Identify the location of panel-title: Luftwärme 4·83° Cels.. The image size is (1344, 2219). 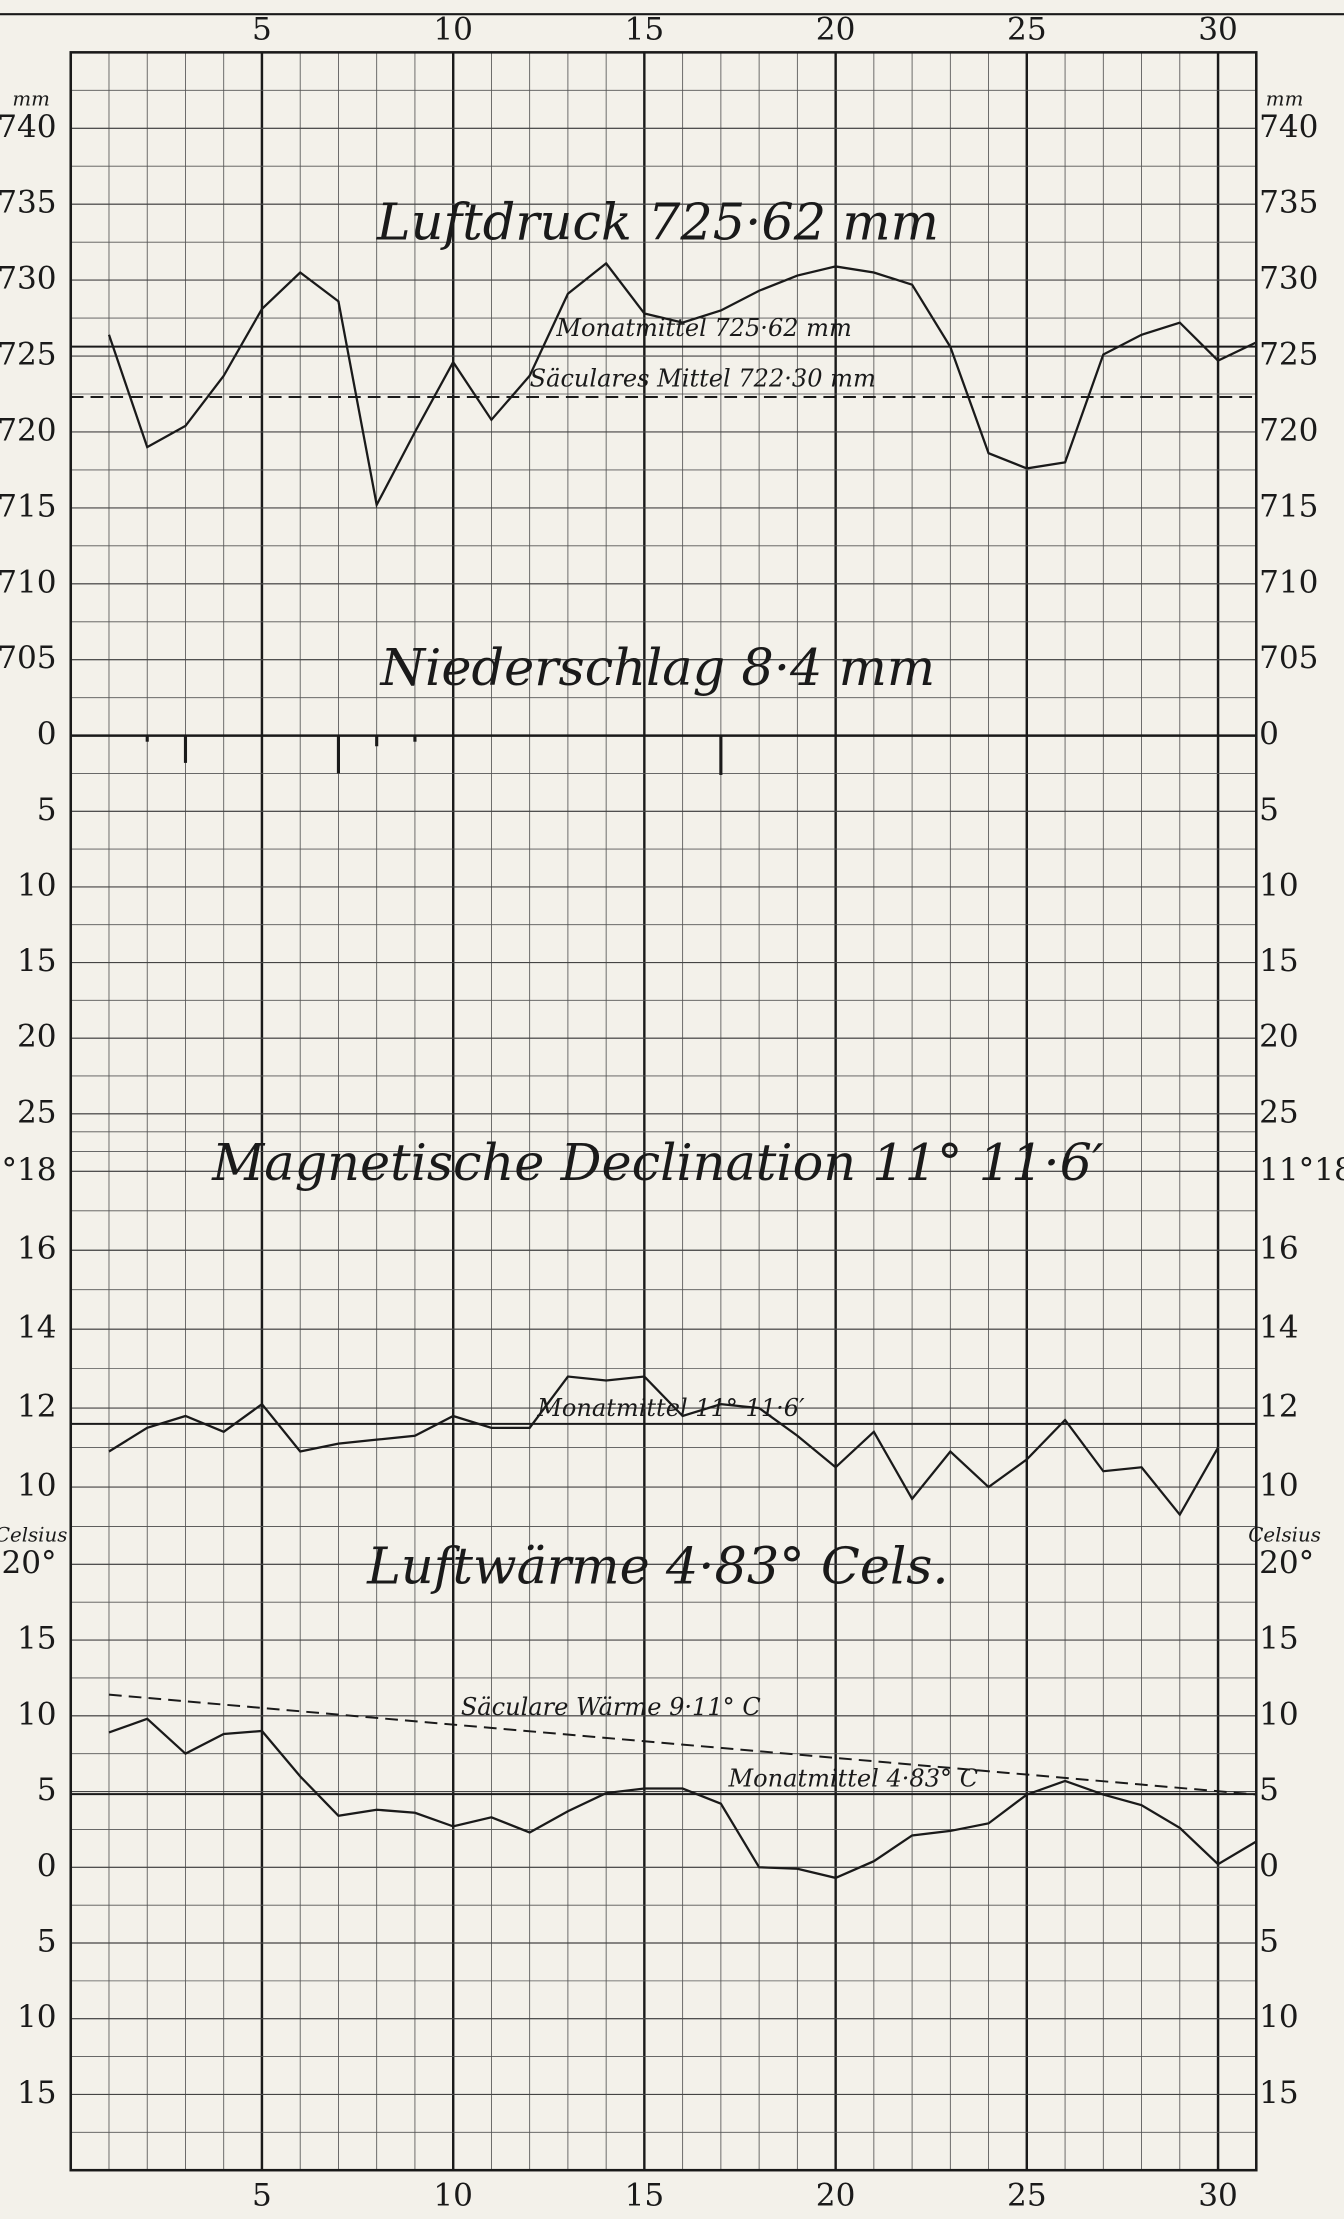
(657, 1566).